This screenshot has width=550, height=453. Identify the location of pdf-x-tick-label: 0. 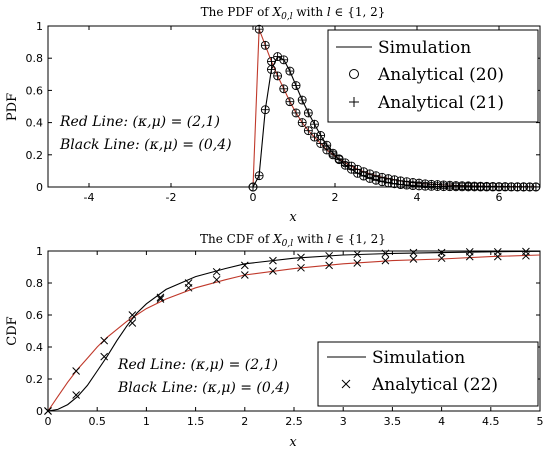
(253, 197).